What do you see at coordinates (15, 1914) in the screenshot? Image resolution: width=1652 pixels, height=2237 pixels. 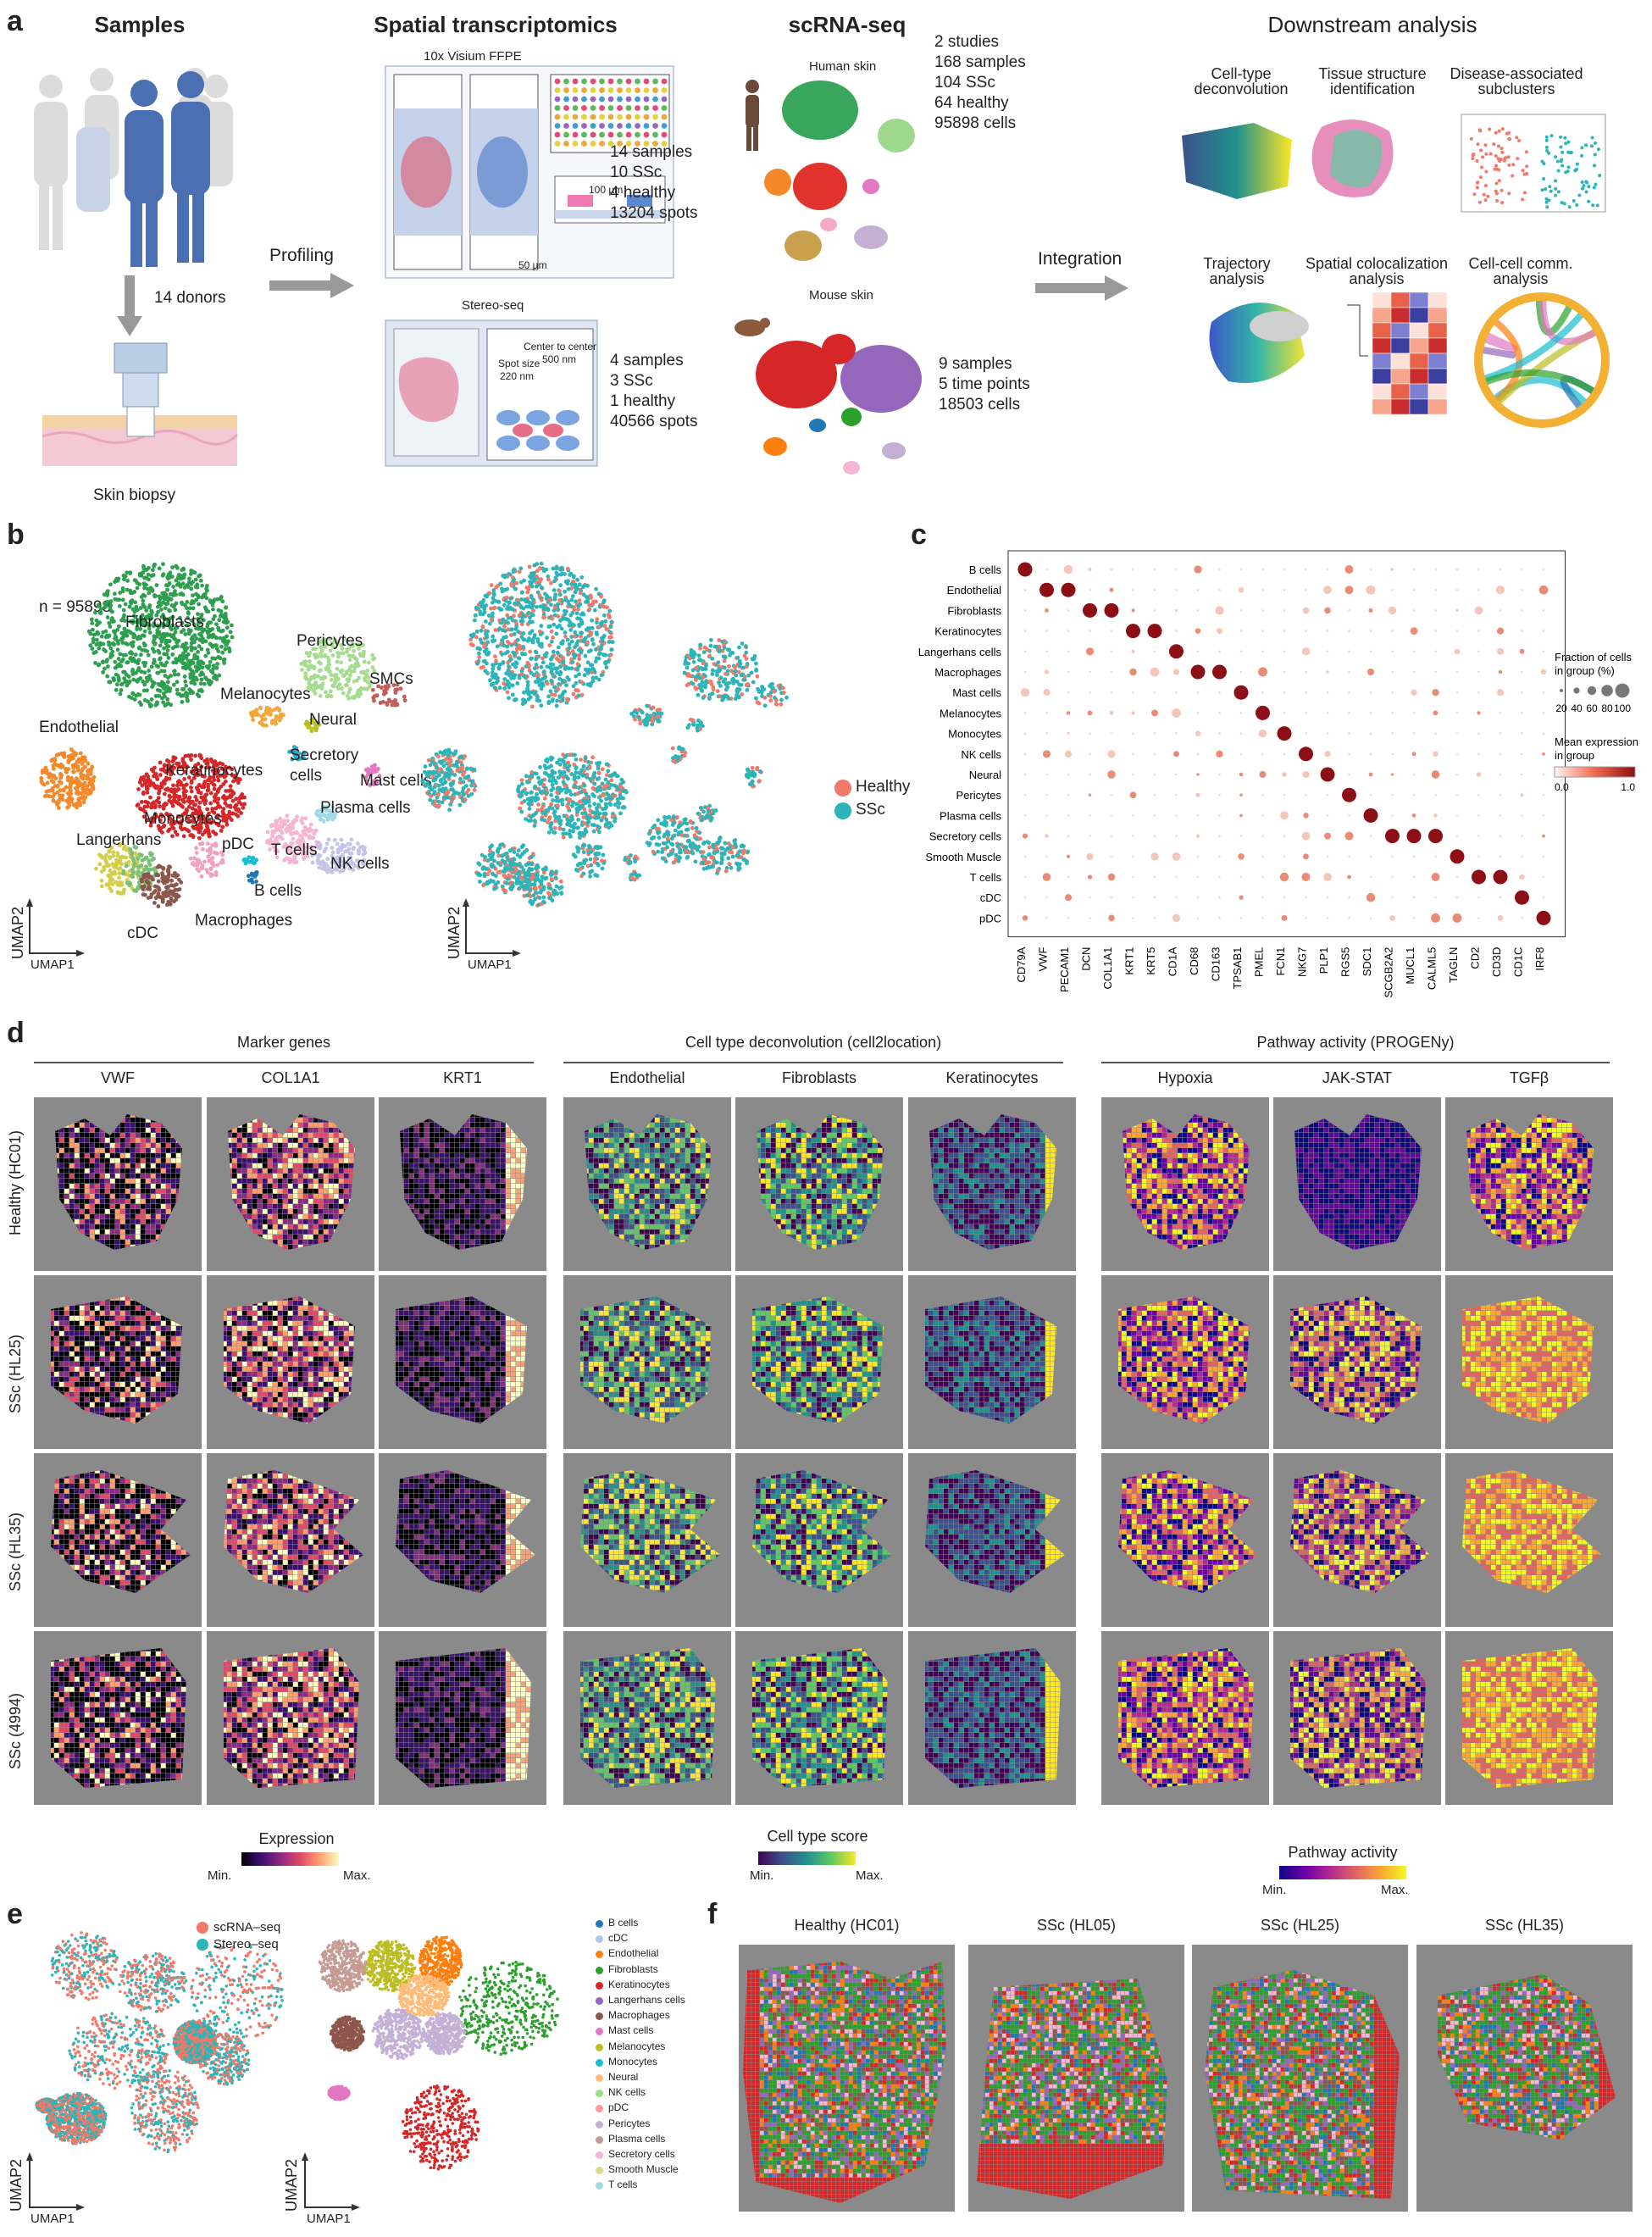 I see `panel-e-label: e` at bounding box center [15, 1914].